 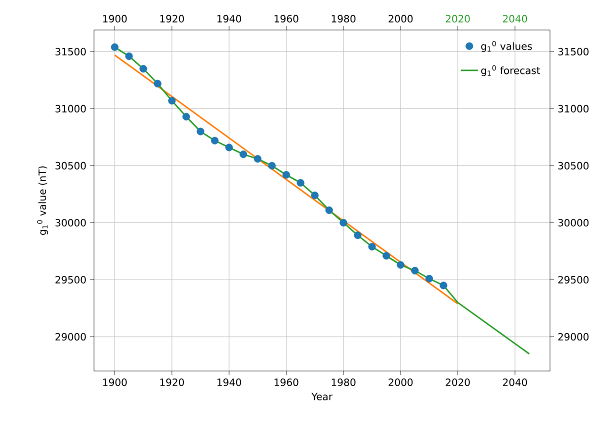 I want to click on x-tick-label: 2000, so click(x=400, y=382).